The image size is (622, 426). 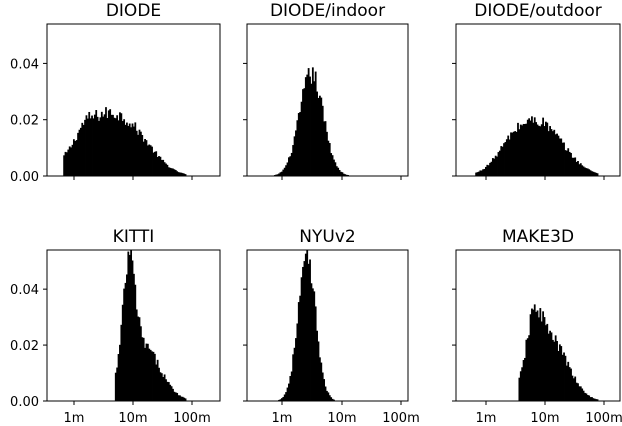 I want to click on panel-title: MAKE3D, so click(x=538, y=237).